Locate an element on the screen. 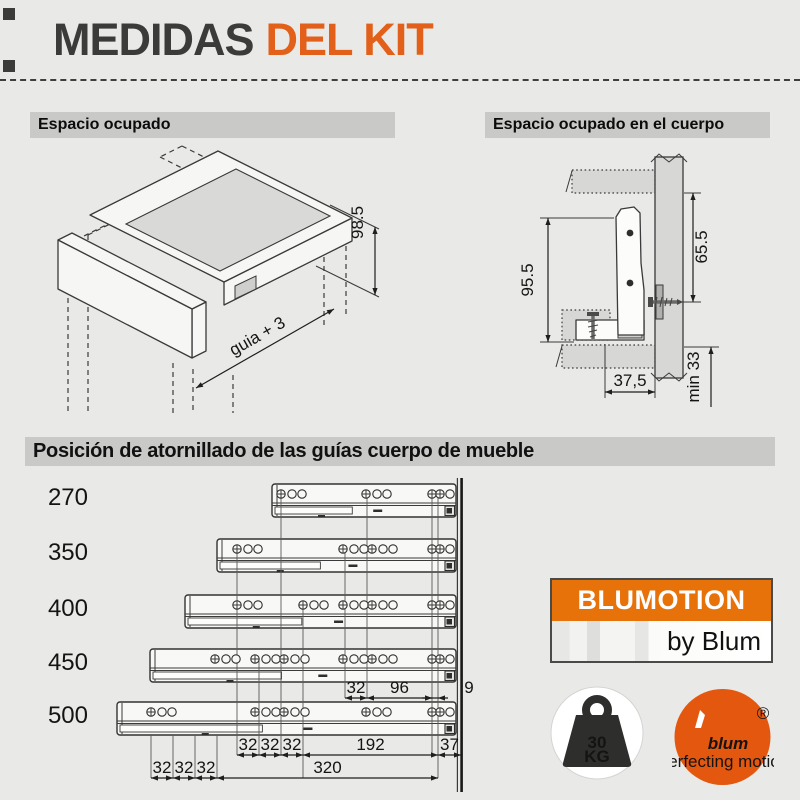  depth-dimension: 37,5 is located at coordinates (630, 371).